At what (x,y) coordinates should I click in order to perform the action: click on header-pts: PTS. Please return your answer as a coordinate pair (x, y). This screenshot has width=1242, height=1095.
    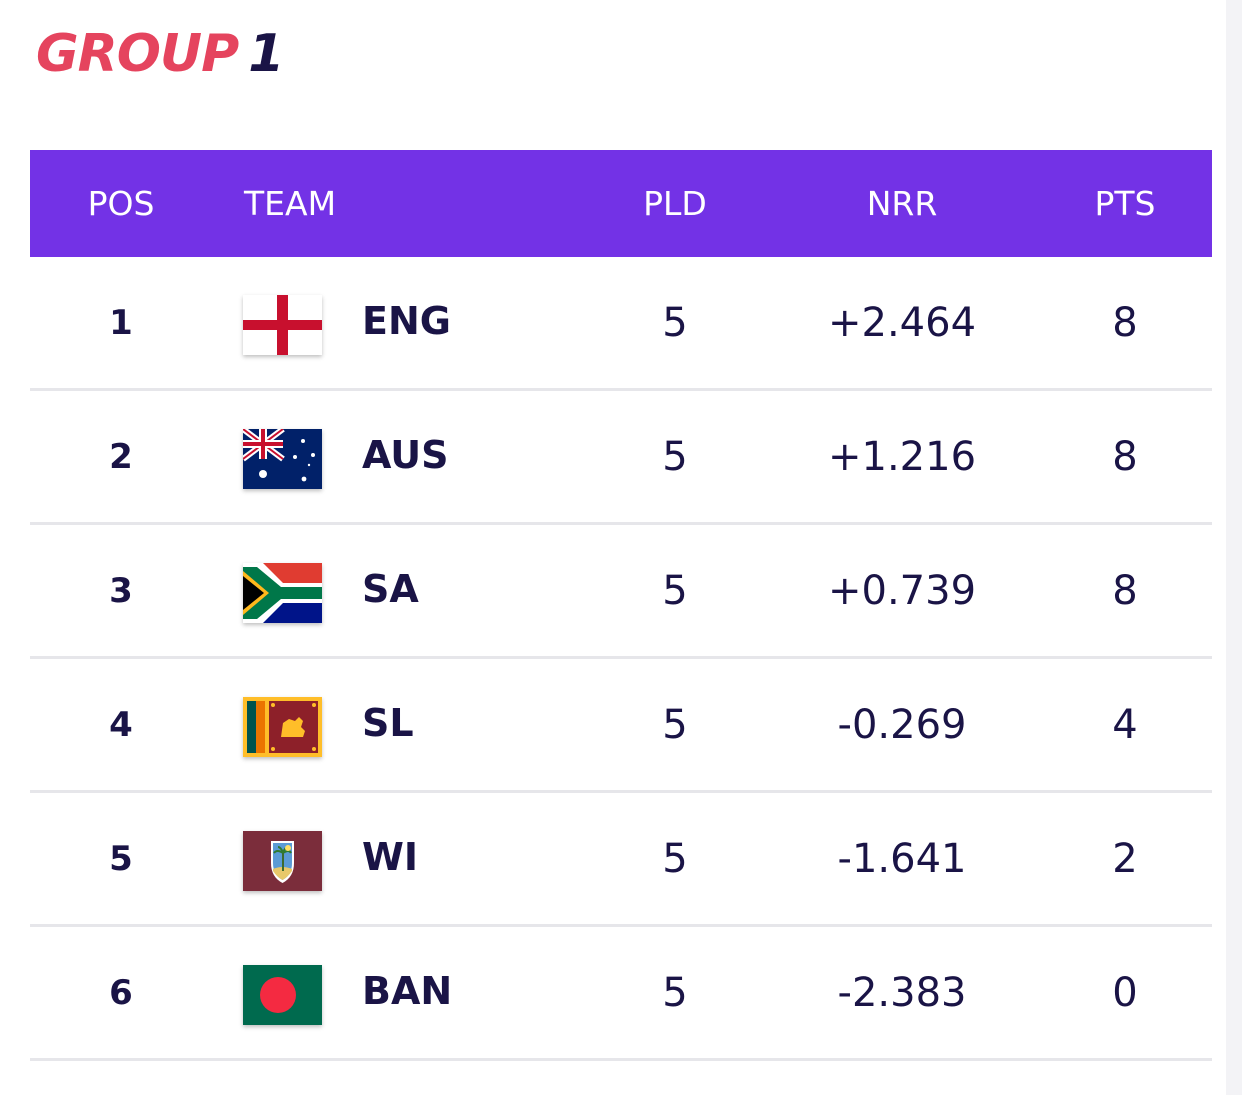
    Looking at the image, I should click on (1125, 203).